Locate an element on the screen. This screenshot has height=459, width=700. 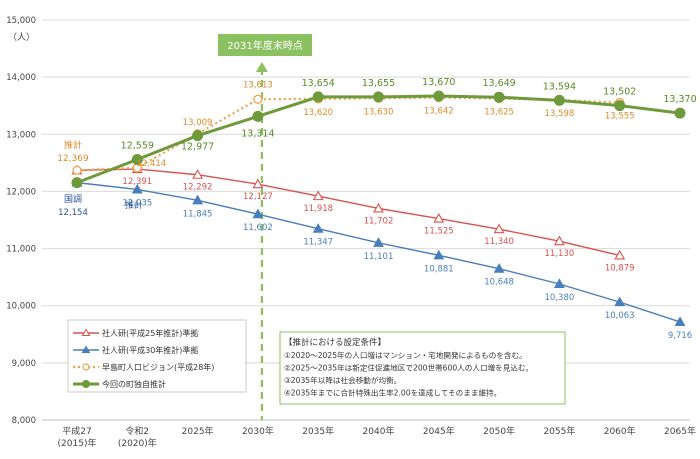
data-label: 13,649 is located at coordinates (498, 83).